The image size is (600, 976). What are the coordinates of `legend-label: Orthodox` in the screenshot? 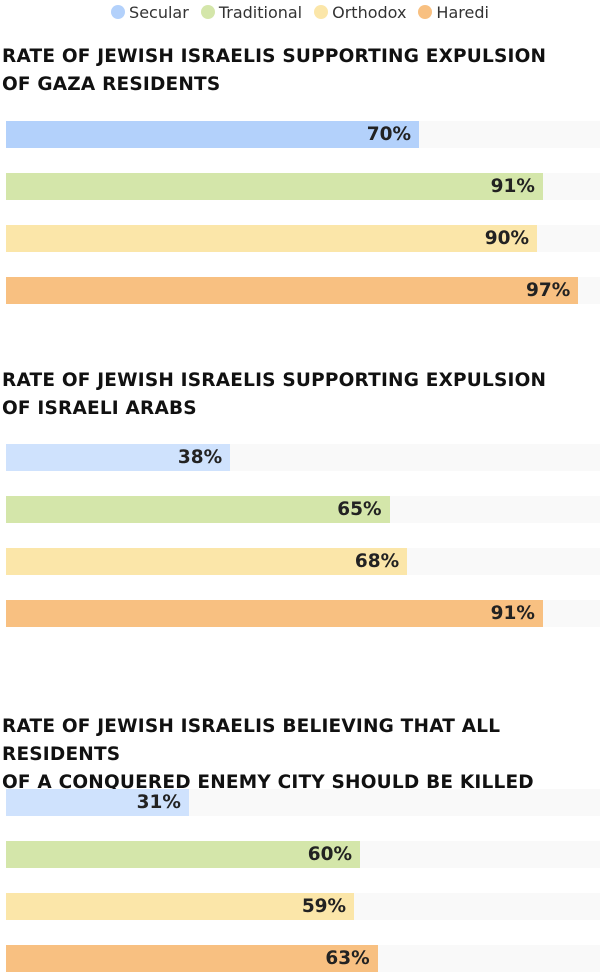 It's located at (369, 12).